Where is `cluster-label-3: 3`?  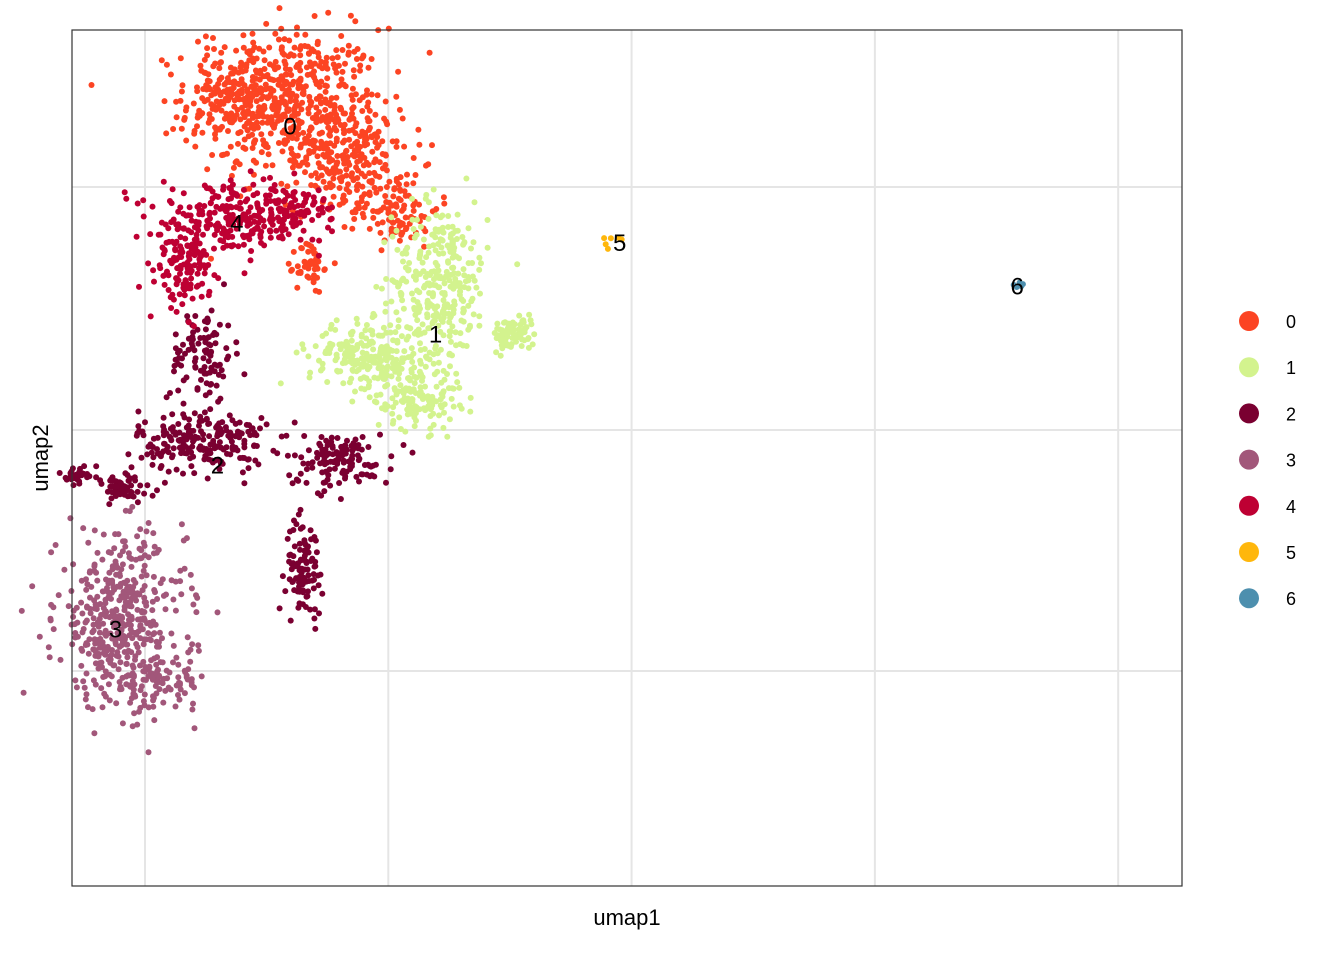 cluster-label-3: 3 is located at coordinates (115, 630).